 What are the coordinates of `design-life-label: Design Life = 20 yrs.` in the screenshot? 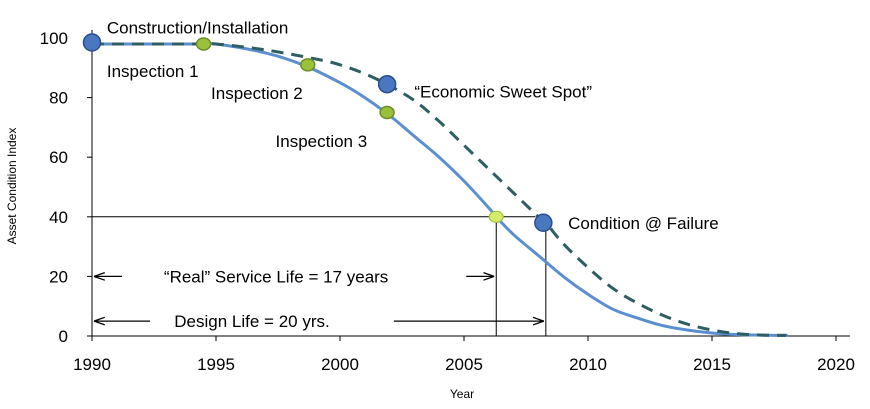 It's located at (251, 321).